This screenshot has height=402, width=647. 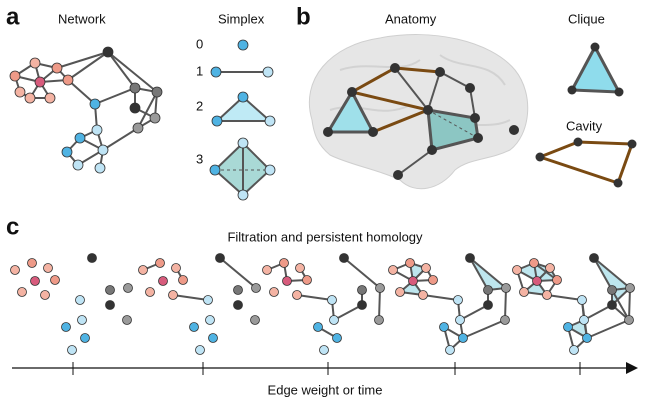 I want to click on cavity-title: Cavity, so click(x=584, y=125).